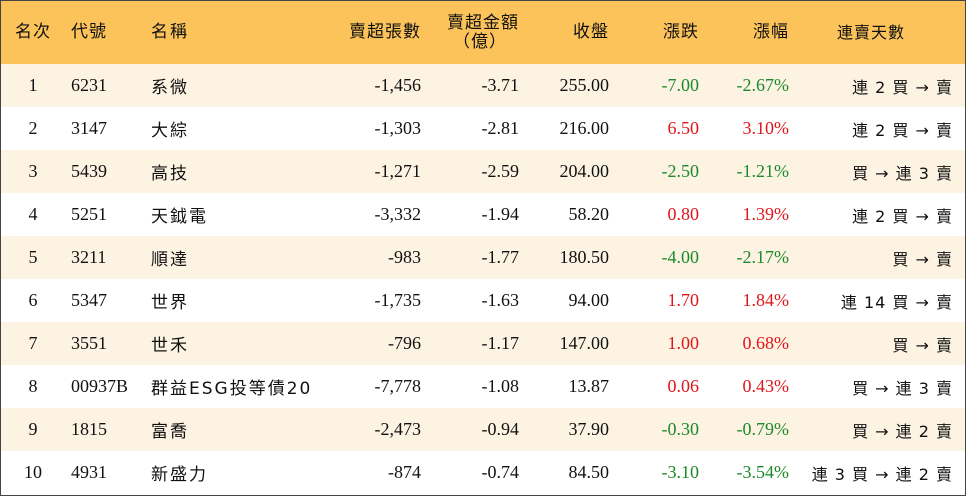 This screenshot has height=496, width=966. Describe the element at coordinates (683, 300) in the screenshot. I see `cell-change: 1.70` at that location.